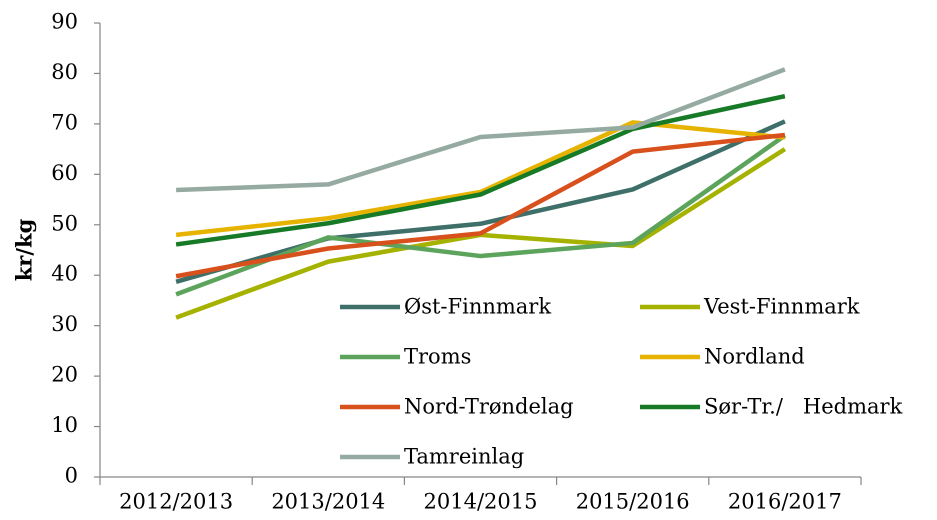 This screenshot has height=520, width=937. What do you see at coordinates (785, 502) in the screenshot?
I see `x-tick-label: 2016/2017` at bounding box center [785, 502].